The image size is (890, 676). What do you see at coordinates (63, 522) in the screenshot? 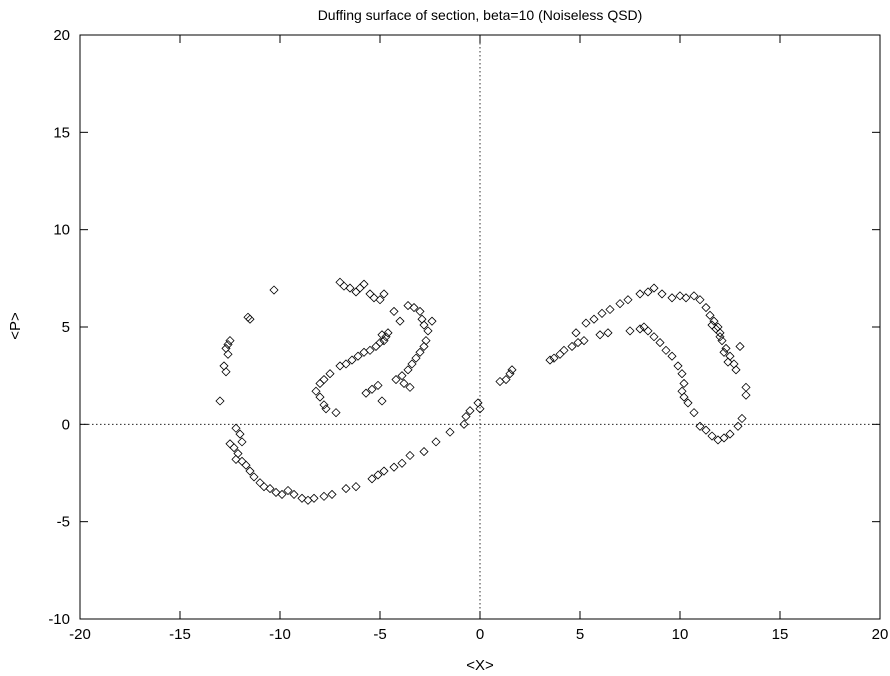
I see `y-tick-label: -5` at bounding box center [63, 522].